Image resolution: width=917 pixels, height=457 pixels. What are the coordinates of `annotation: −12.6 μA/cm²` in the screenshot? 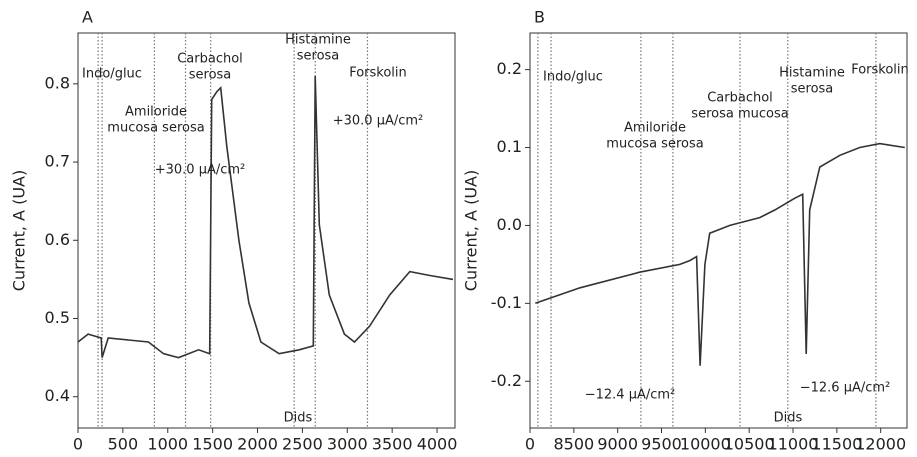 It's located at (845, 388).